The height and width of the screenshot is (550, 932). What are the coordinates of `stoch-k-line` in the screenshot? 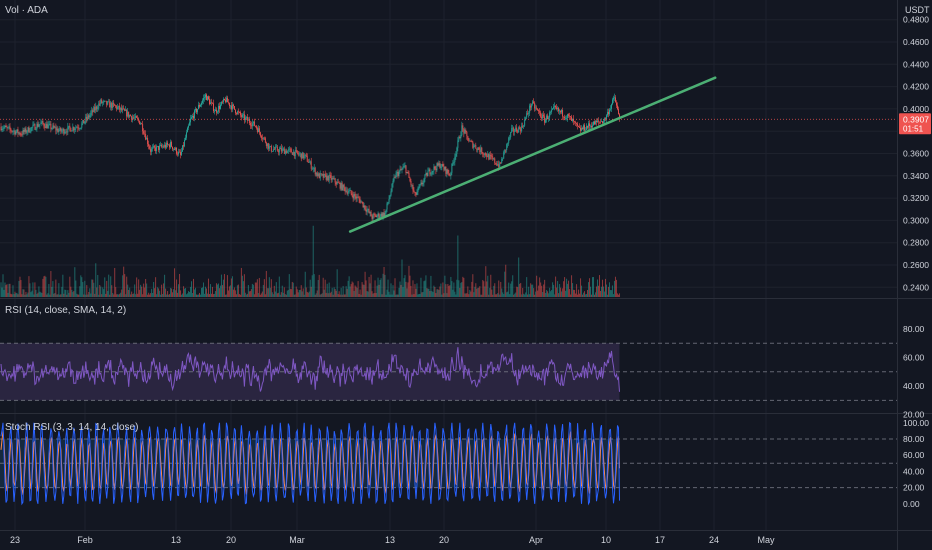 It's located at (310, 463).